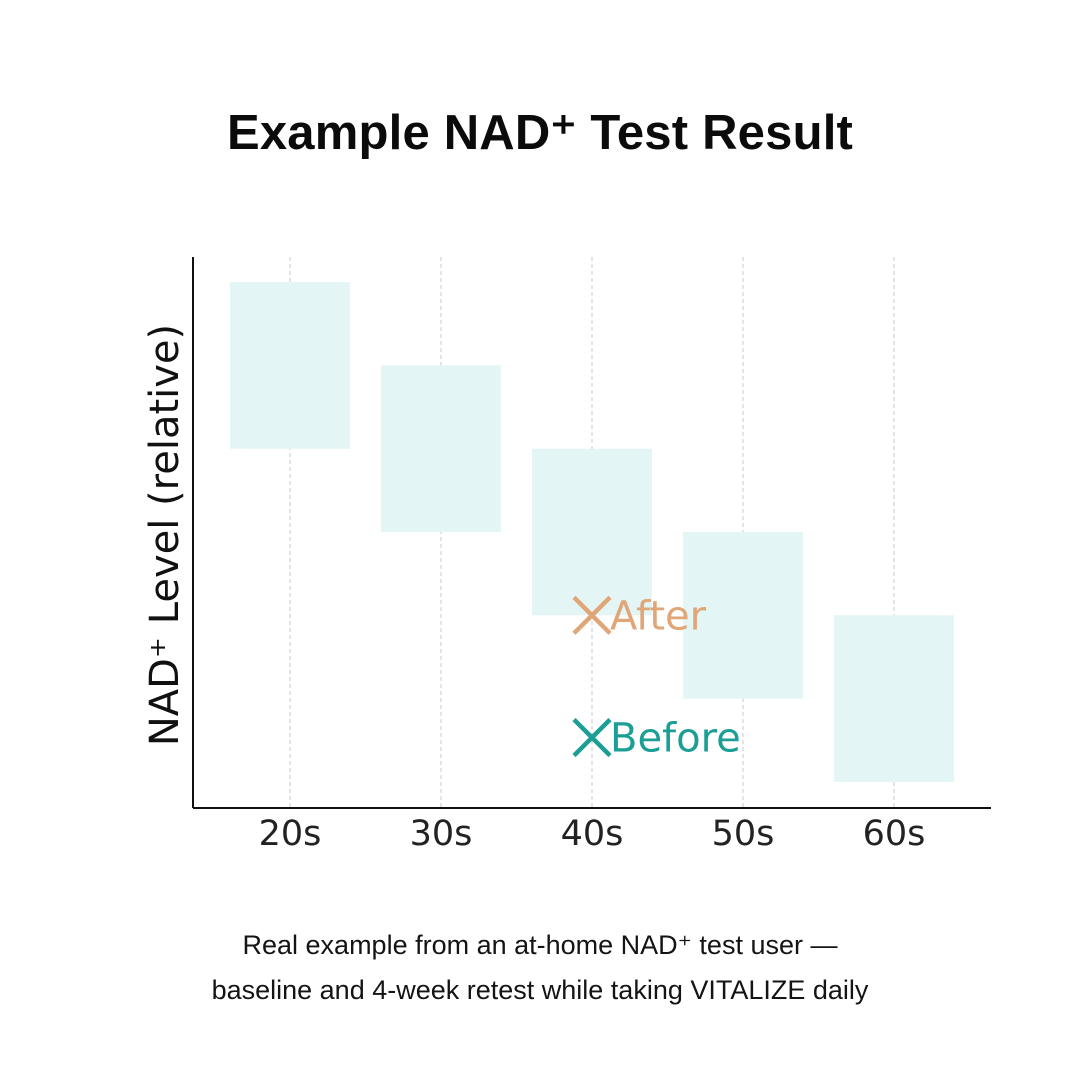 This screenshot has width=1080, height=1080. What do you see at coordinates (290, 834) in the screenshot?
I see `x-tick-label-20s: 20s` at bounding box center [290, 834].